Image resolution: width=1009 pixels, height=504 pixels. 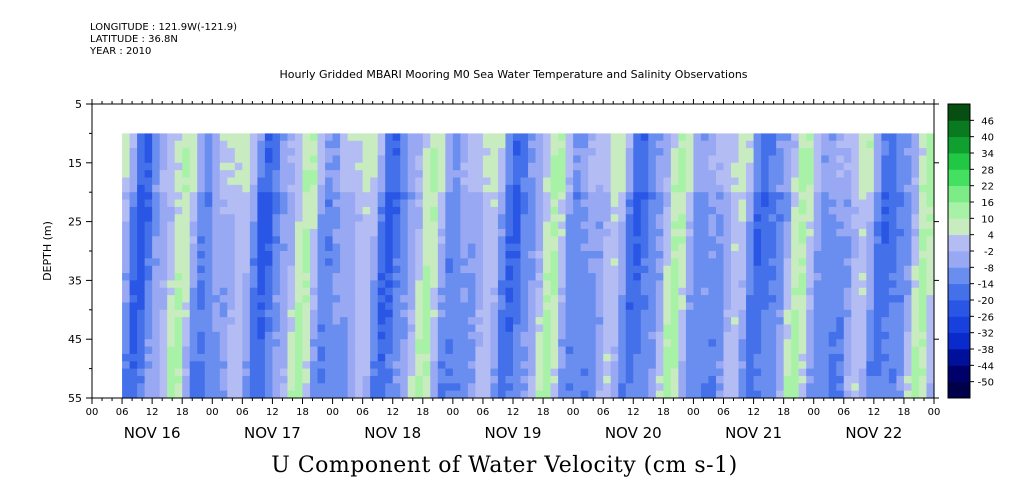 I want to click on x-hour-label: 12, so click(x=873, y=412).